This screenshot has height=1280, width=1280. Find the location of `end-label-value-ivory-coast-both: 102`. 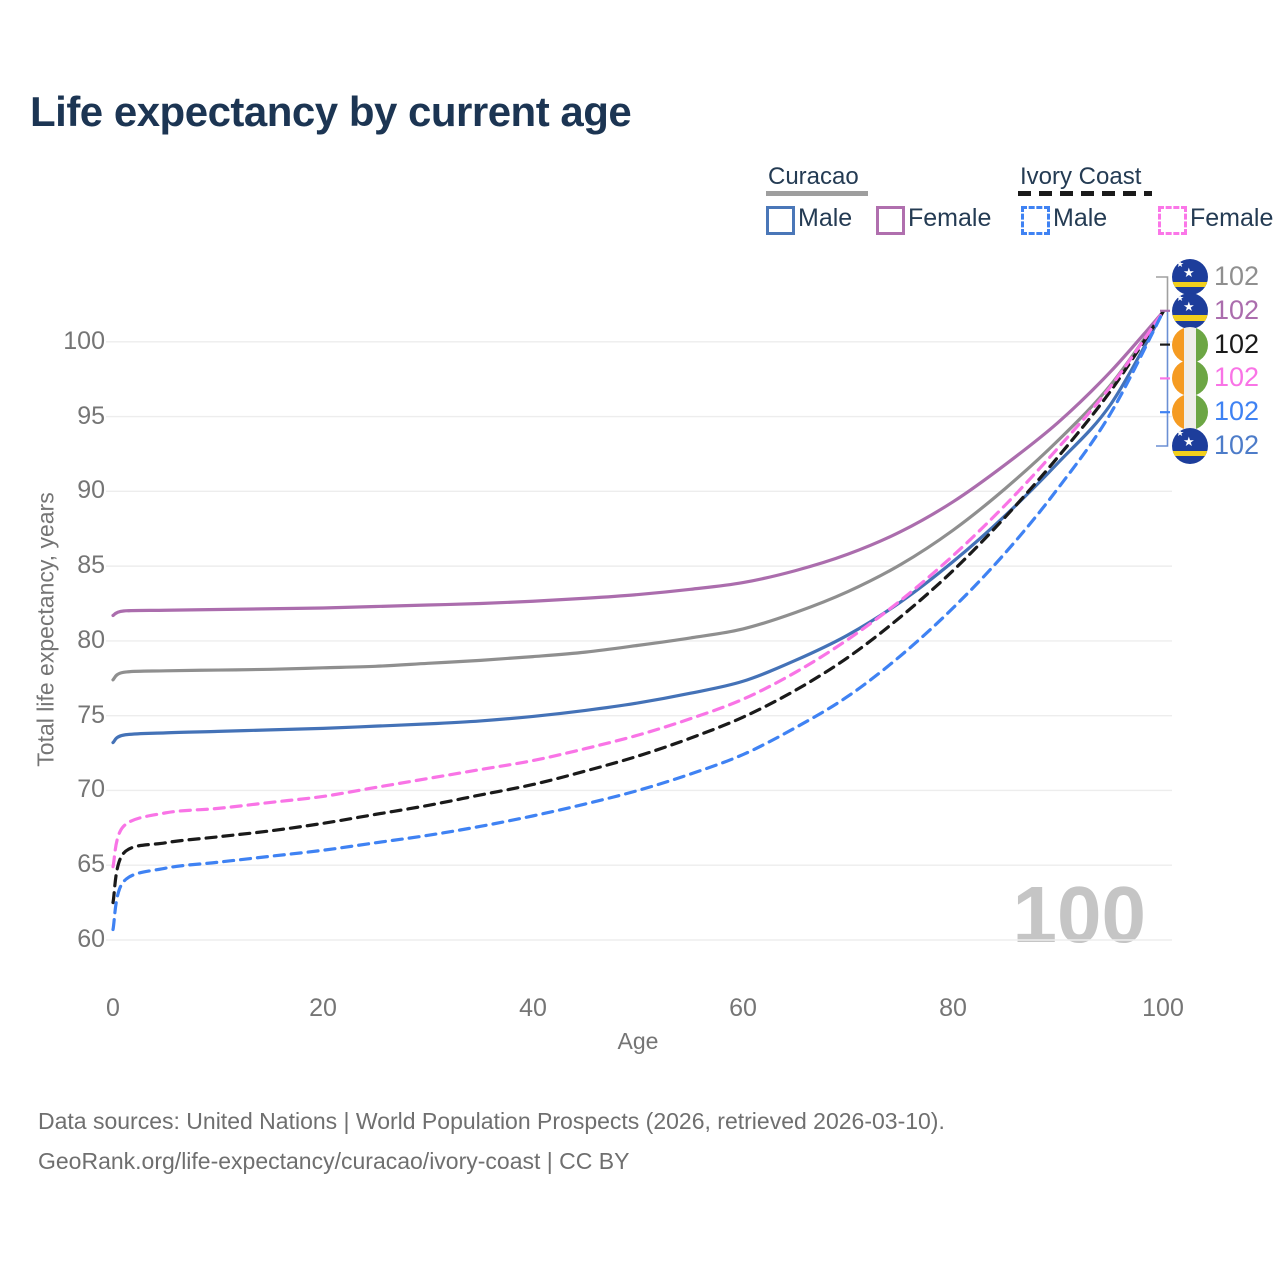

end-label-value-ivory-coast-both: 102 is located at coordinates (1237, 343).